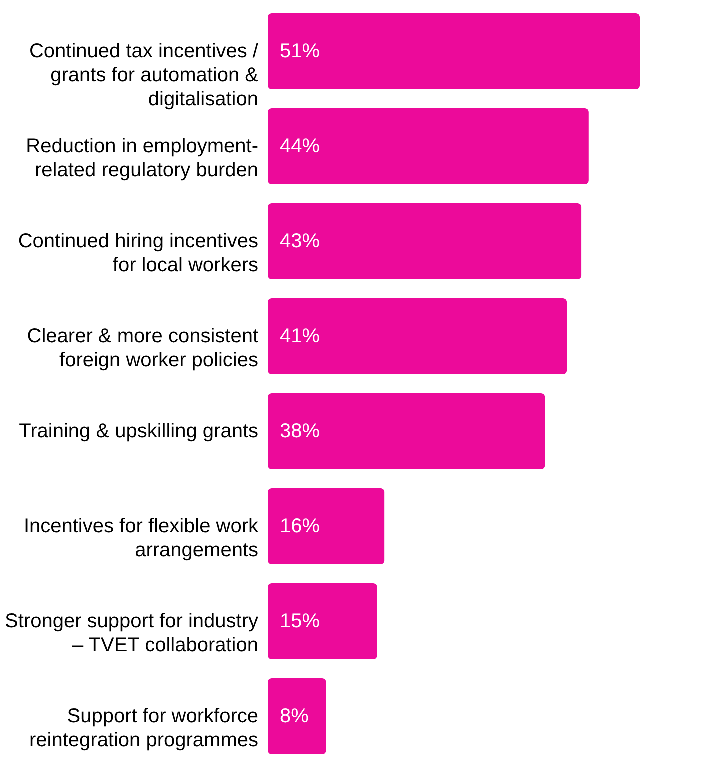  I want to click on data-label: 38%, so click(300, 431).